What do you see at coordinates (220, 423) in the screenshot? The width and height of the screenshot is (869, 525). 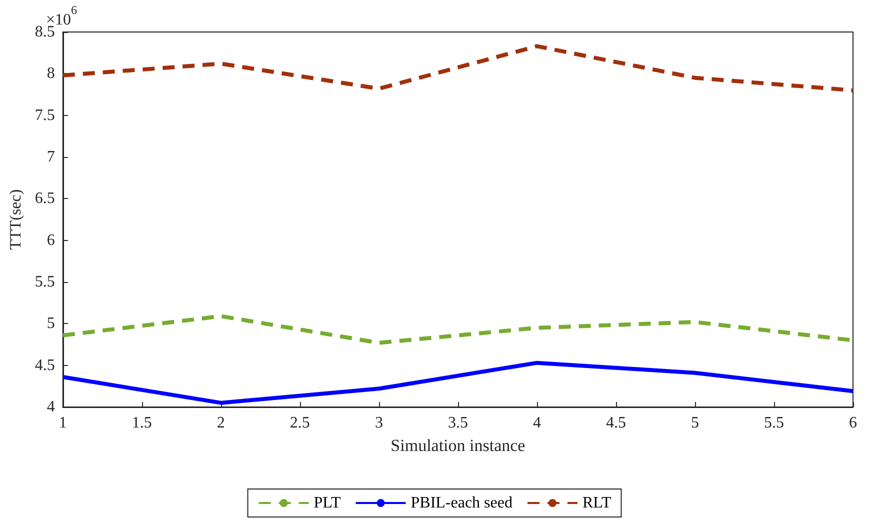 I see `x-tick-label: 2` at bounding box center [220, 423].